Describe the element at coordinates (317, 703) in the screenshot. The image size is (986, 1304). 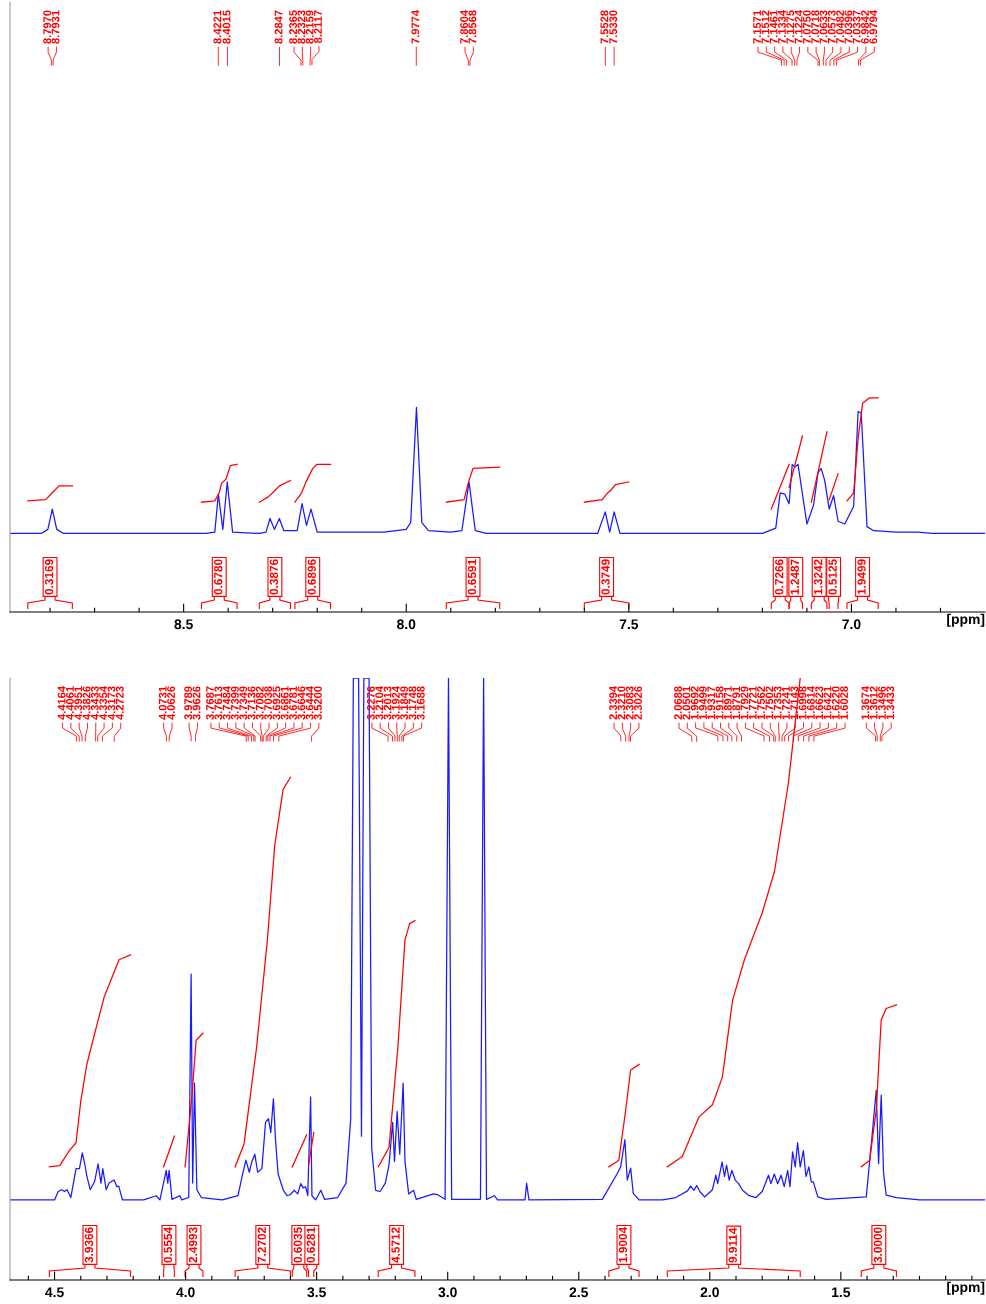
I see `annotation: 3.5200` at that location.